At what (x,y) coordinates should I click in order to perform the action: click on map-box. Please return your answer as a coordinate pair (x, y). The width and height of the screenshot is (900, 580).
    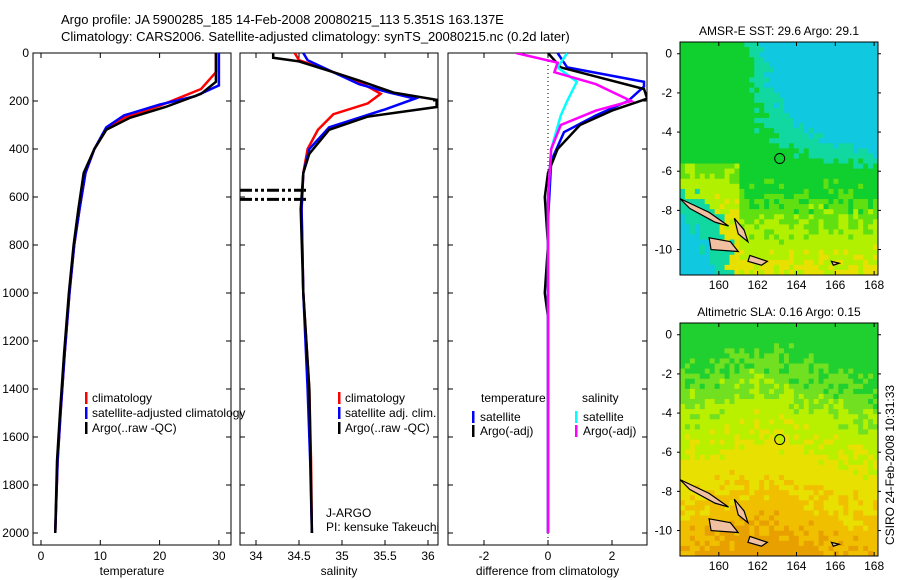
    Looking at the image, I should click on (779, 439).